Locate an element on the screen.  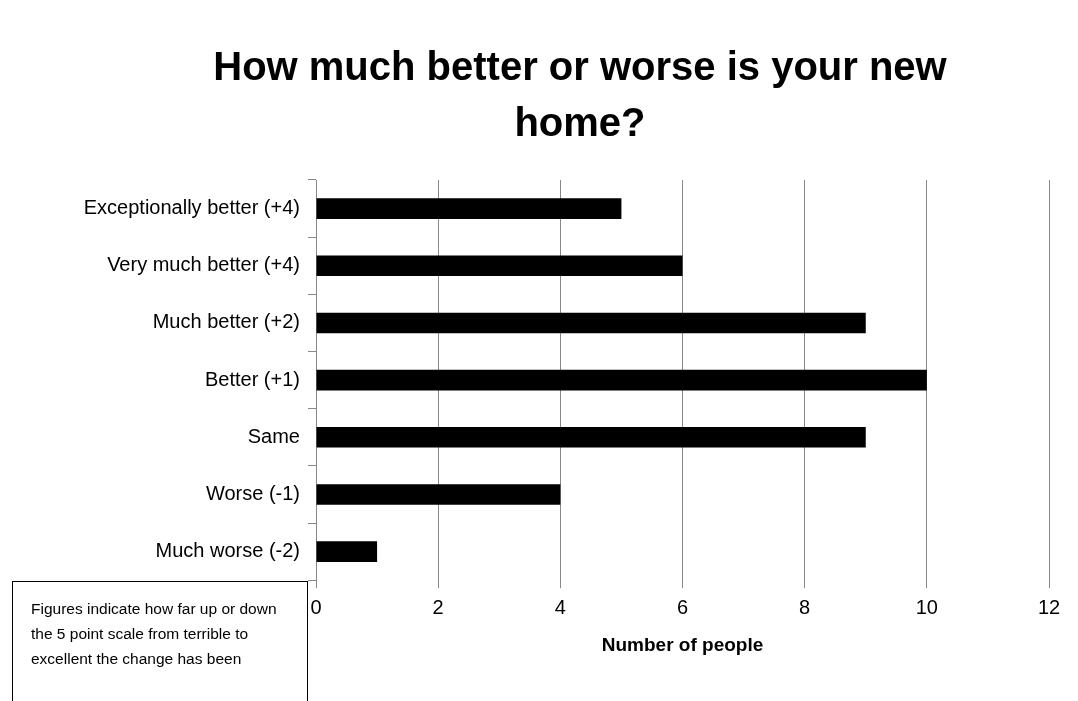
x-axis-title: Number of people is located at coordinates (682, 644).